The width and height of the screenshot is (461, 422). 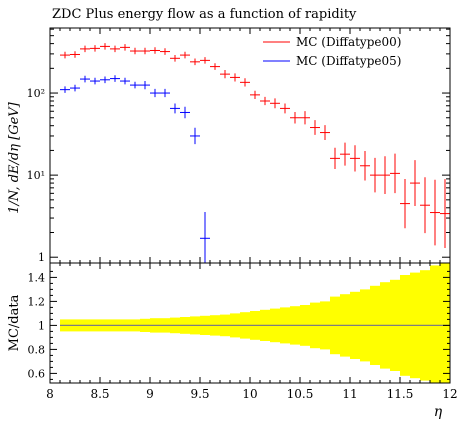 I want to click on main-y-tick-label: 10¹, so click(x=36, y=175).